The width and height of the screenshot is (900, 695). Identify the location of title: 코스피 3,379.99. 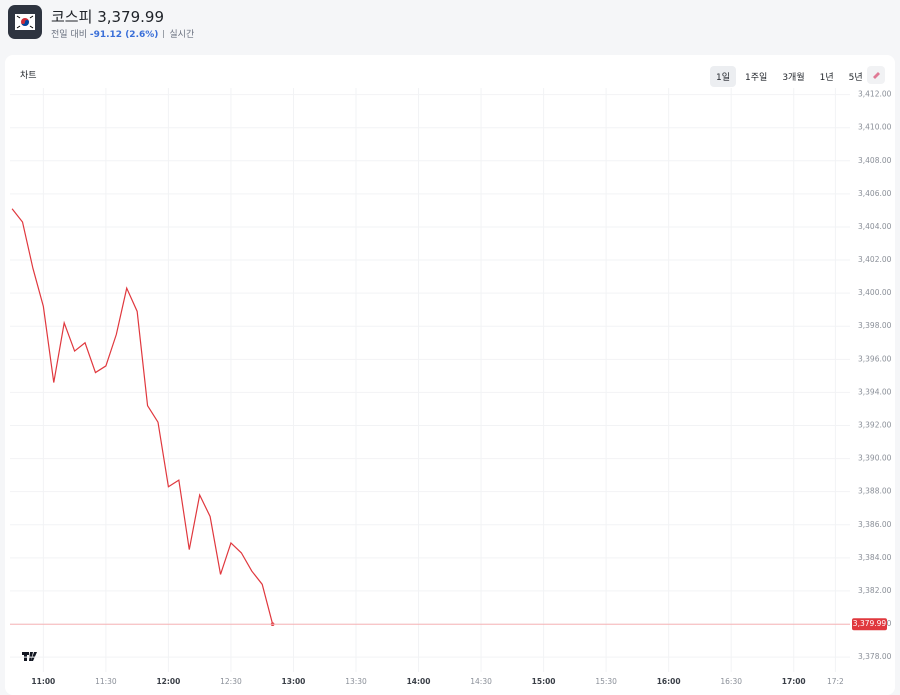
(107, 16).